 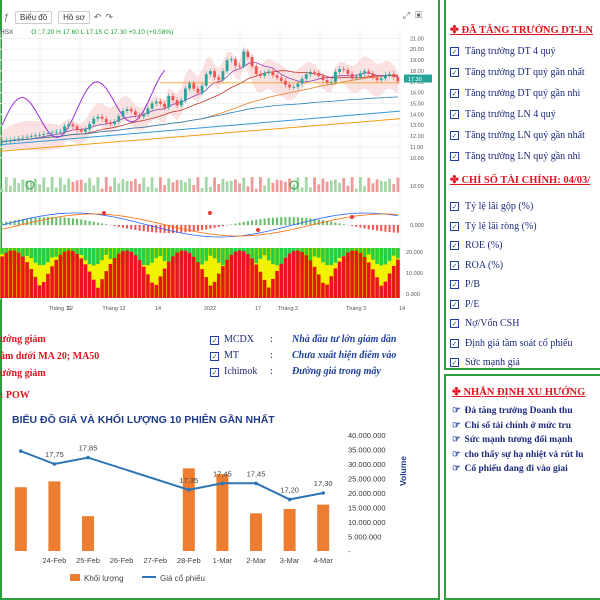 I want to click on growth-item-label: Tăng trưởng LN quý gần nhất, so click(x=525, y=135).